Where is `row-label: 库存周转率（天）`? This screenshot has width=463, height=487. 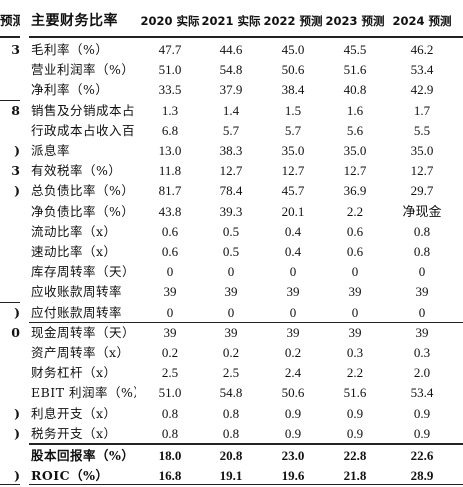 row-label: 库存周转率（天） is located at coordinates (83, 272).